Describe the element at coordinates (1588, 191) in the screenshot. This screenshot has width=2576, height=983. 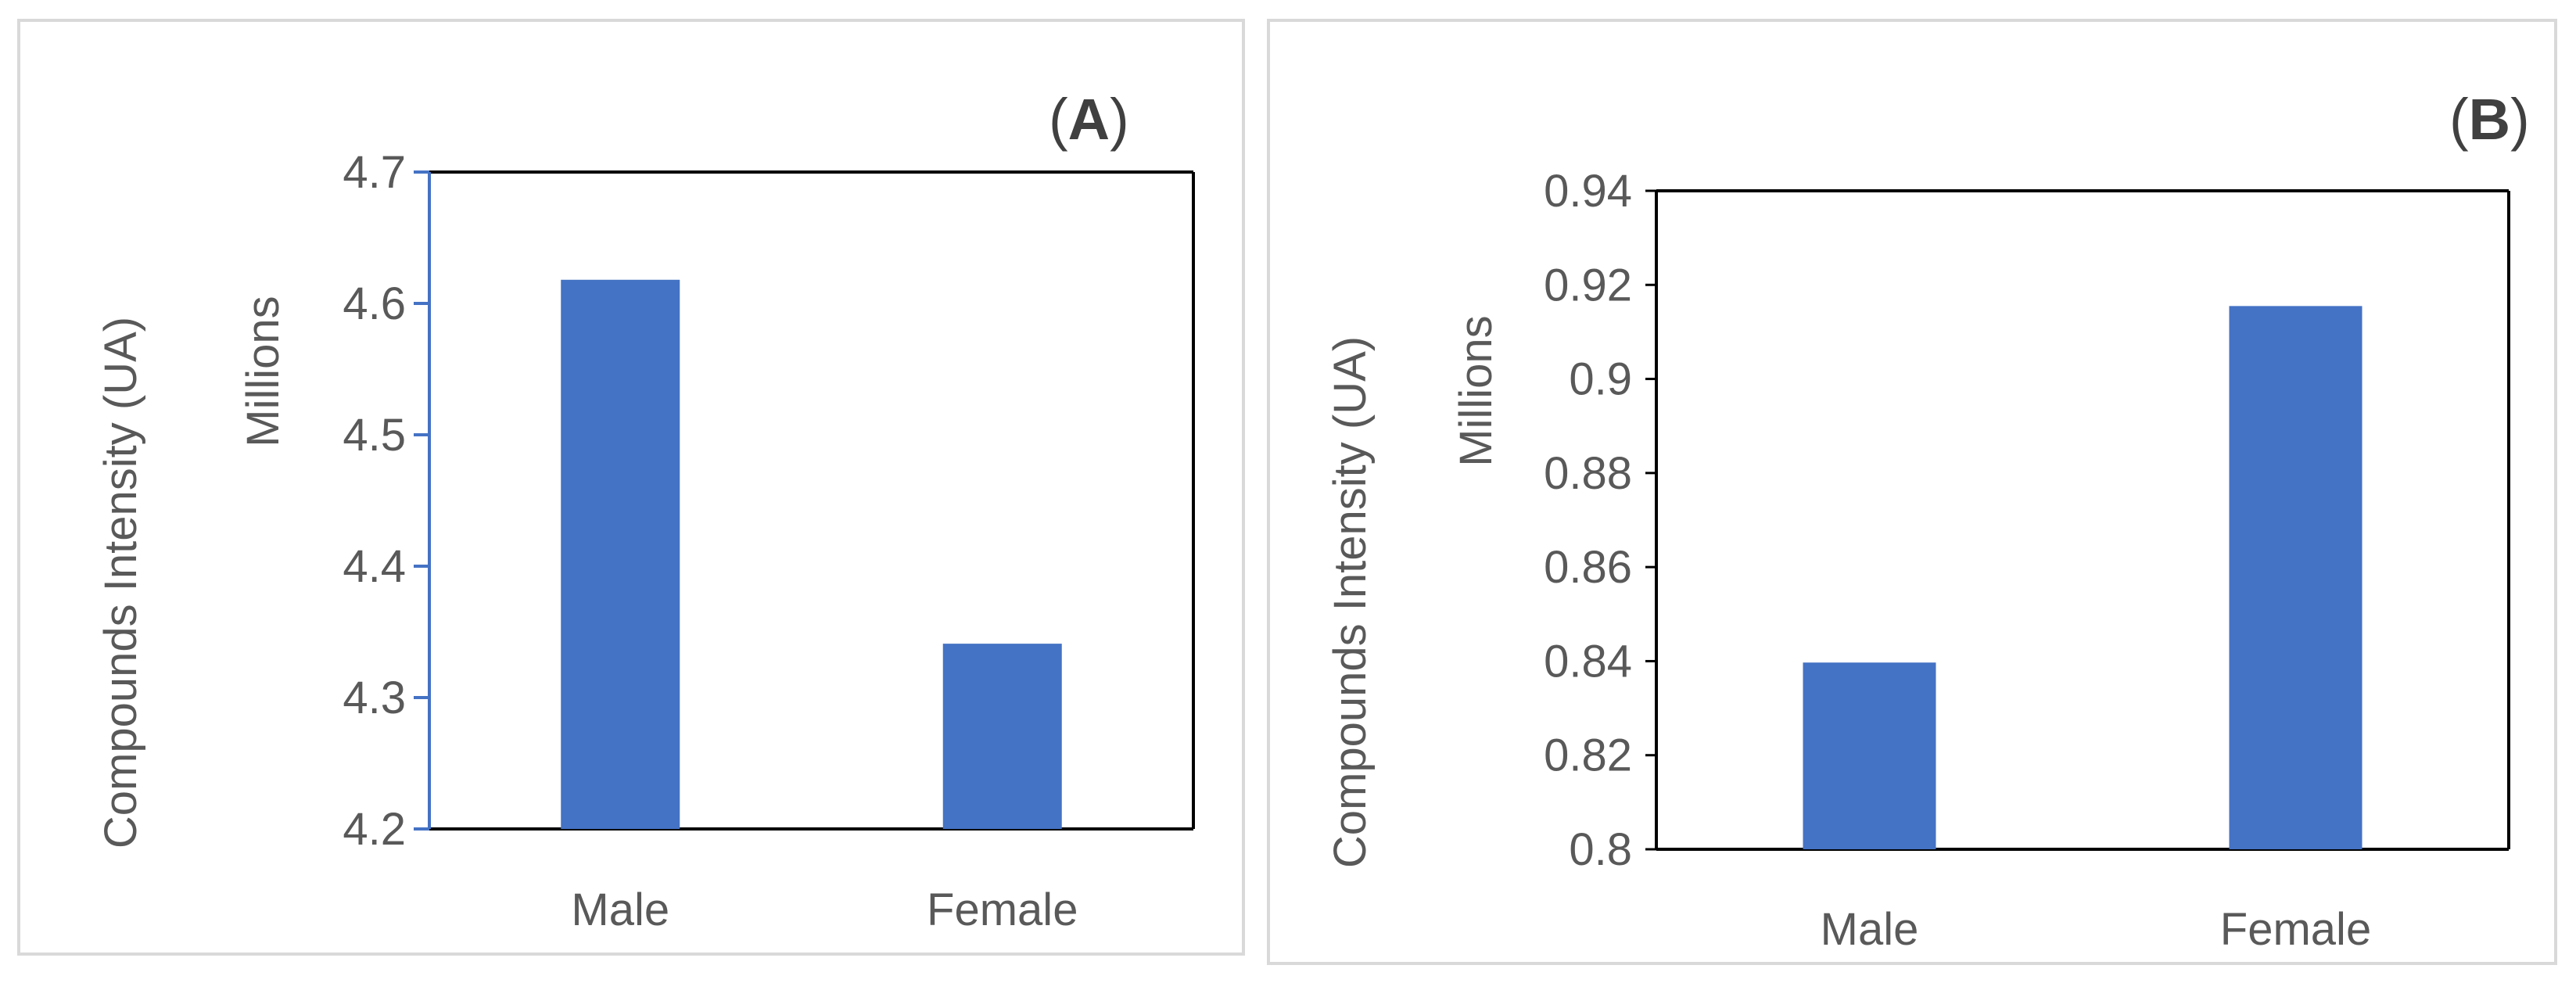
I see `y-tick-label: 0.94` at that location.